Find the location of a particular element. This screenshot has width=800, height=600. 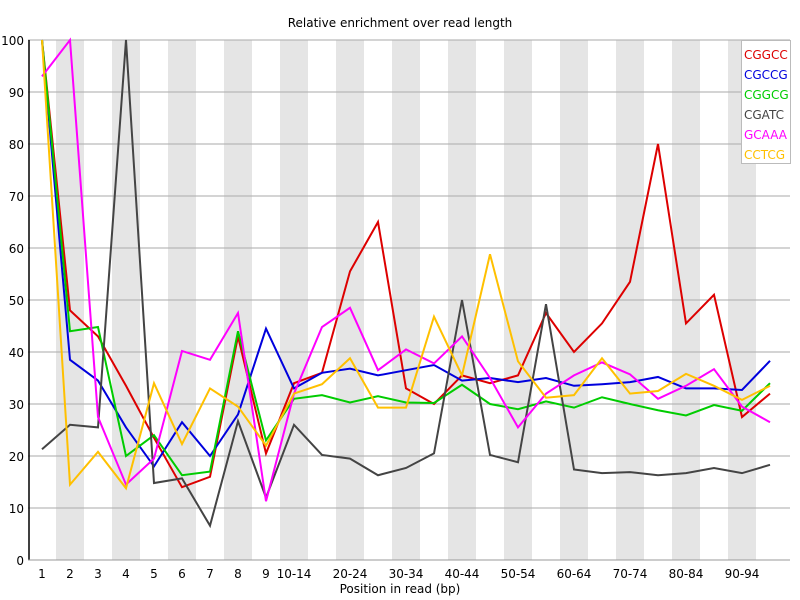

x-tick-label: 20-24 is located at coordinates (350, 574).